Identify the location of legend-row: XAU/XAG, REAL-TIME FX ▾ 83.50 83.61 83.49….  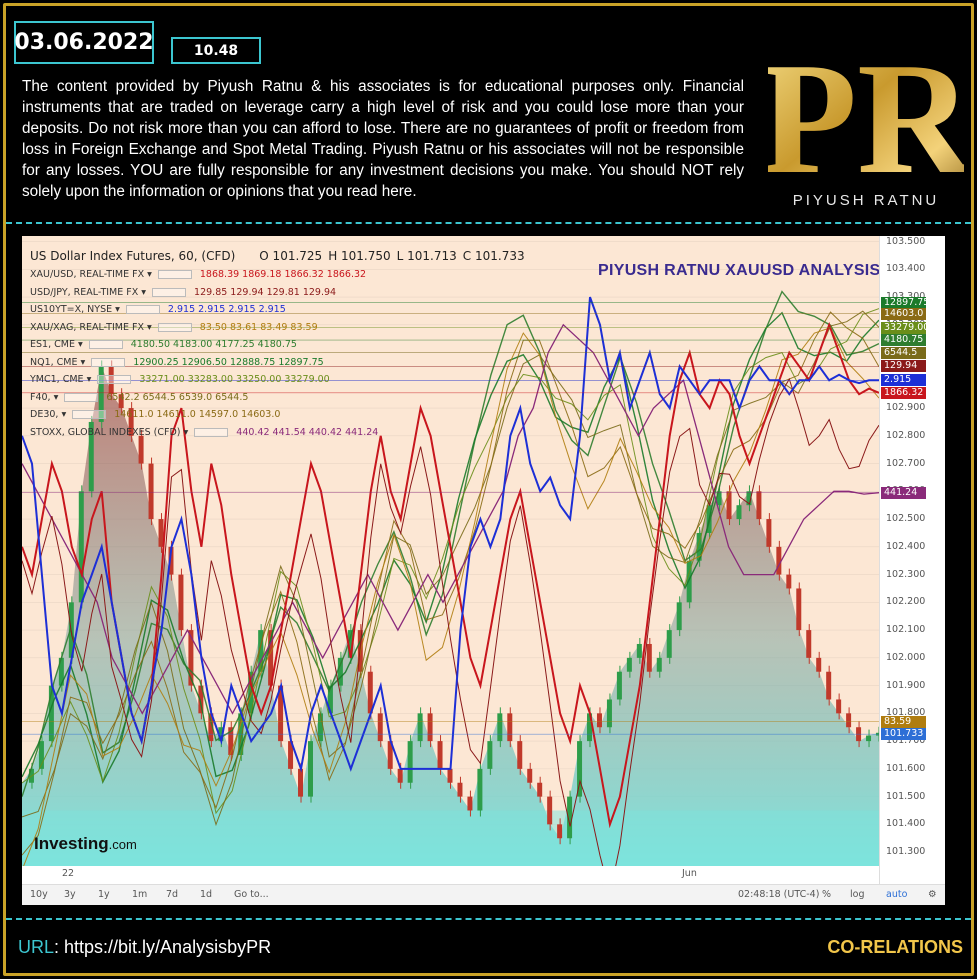
(280, 328).